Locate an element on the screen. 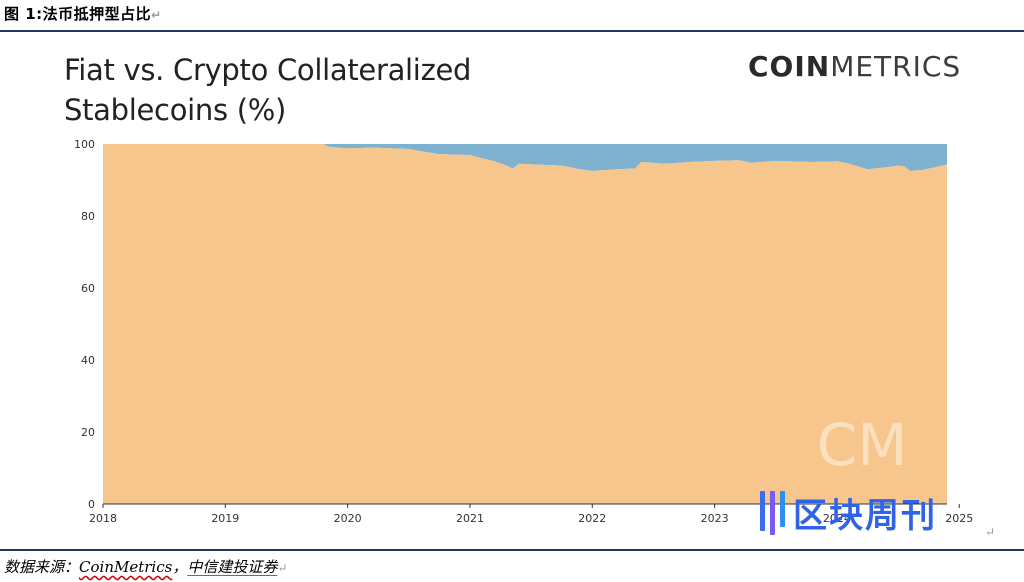 The width and height of the screenshot is (1024, 582). x-tick-label: 2020 is located at coordinates (348, 518).